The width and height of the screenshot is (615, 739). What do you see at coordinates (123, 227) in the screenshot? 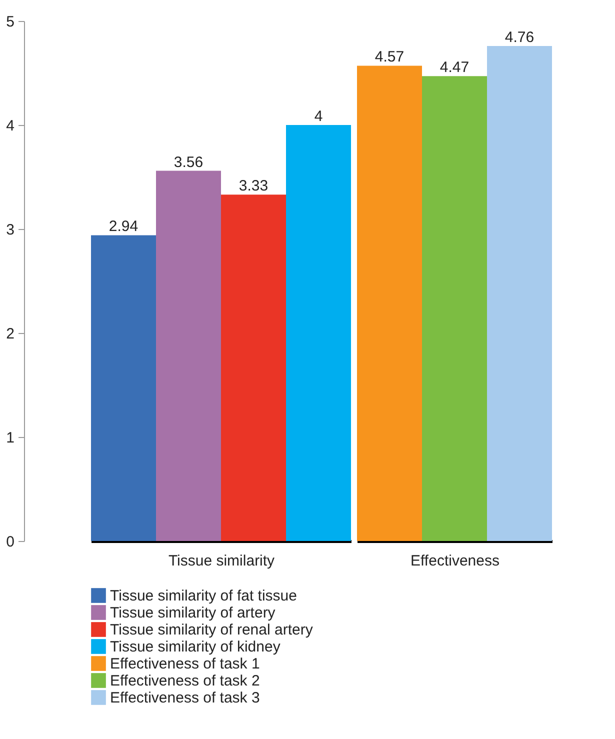
I see `data-label: 2.94` at bounding box center [123, 227].